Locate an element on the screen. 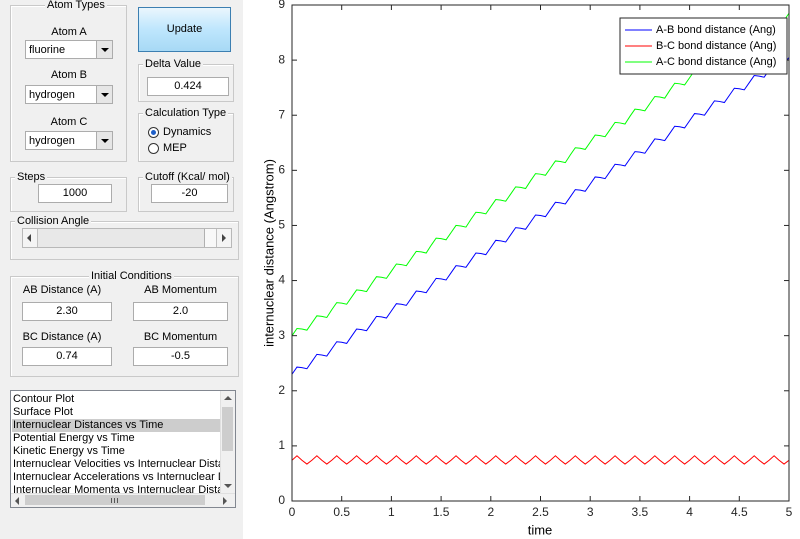 This screenshot has height=539, width=800. x-tick-label: 3 is located at coordinates (590, 512).